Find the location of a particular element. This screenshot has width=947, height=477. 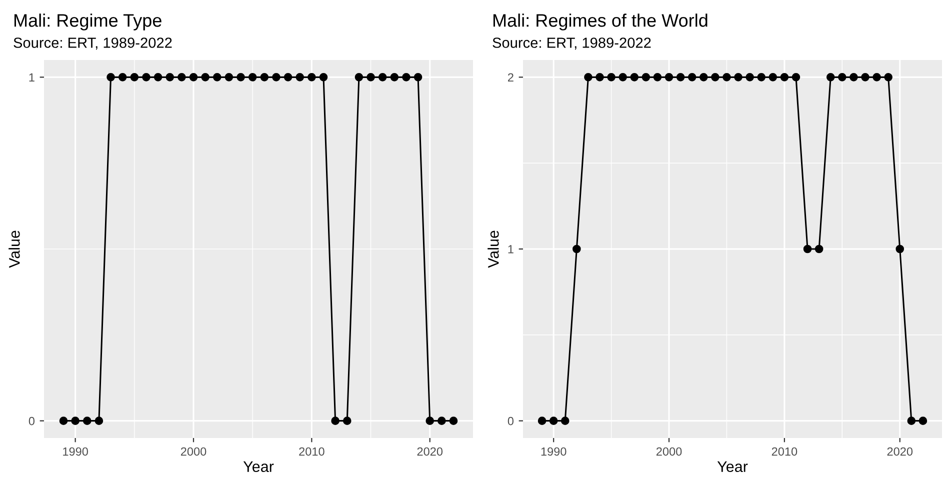

chart-title: Mali: Regime Type is located at coordinates (88, 22).